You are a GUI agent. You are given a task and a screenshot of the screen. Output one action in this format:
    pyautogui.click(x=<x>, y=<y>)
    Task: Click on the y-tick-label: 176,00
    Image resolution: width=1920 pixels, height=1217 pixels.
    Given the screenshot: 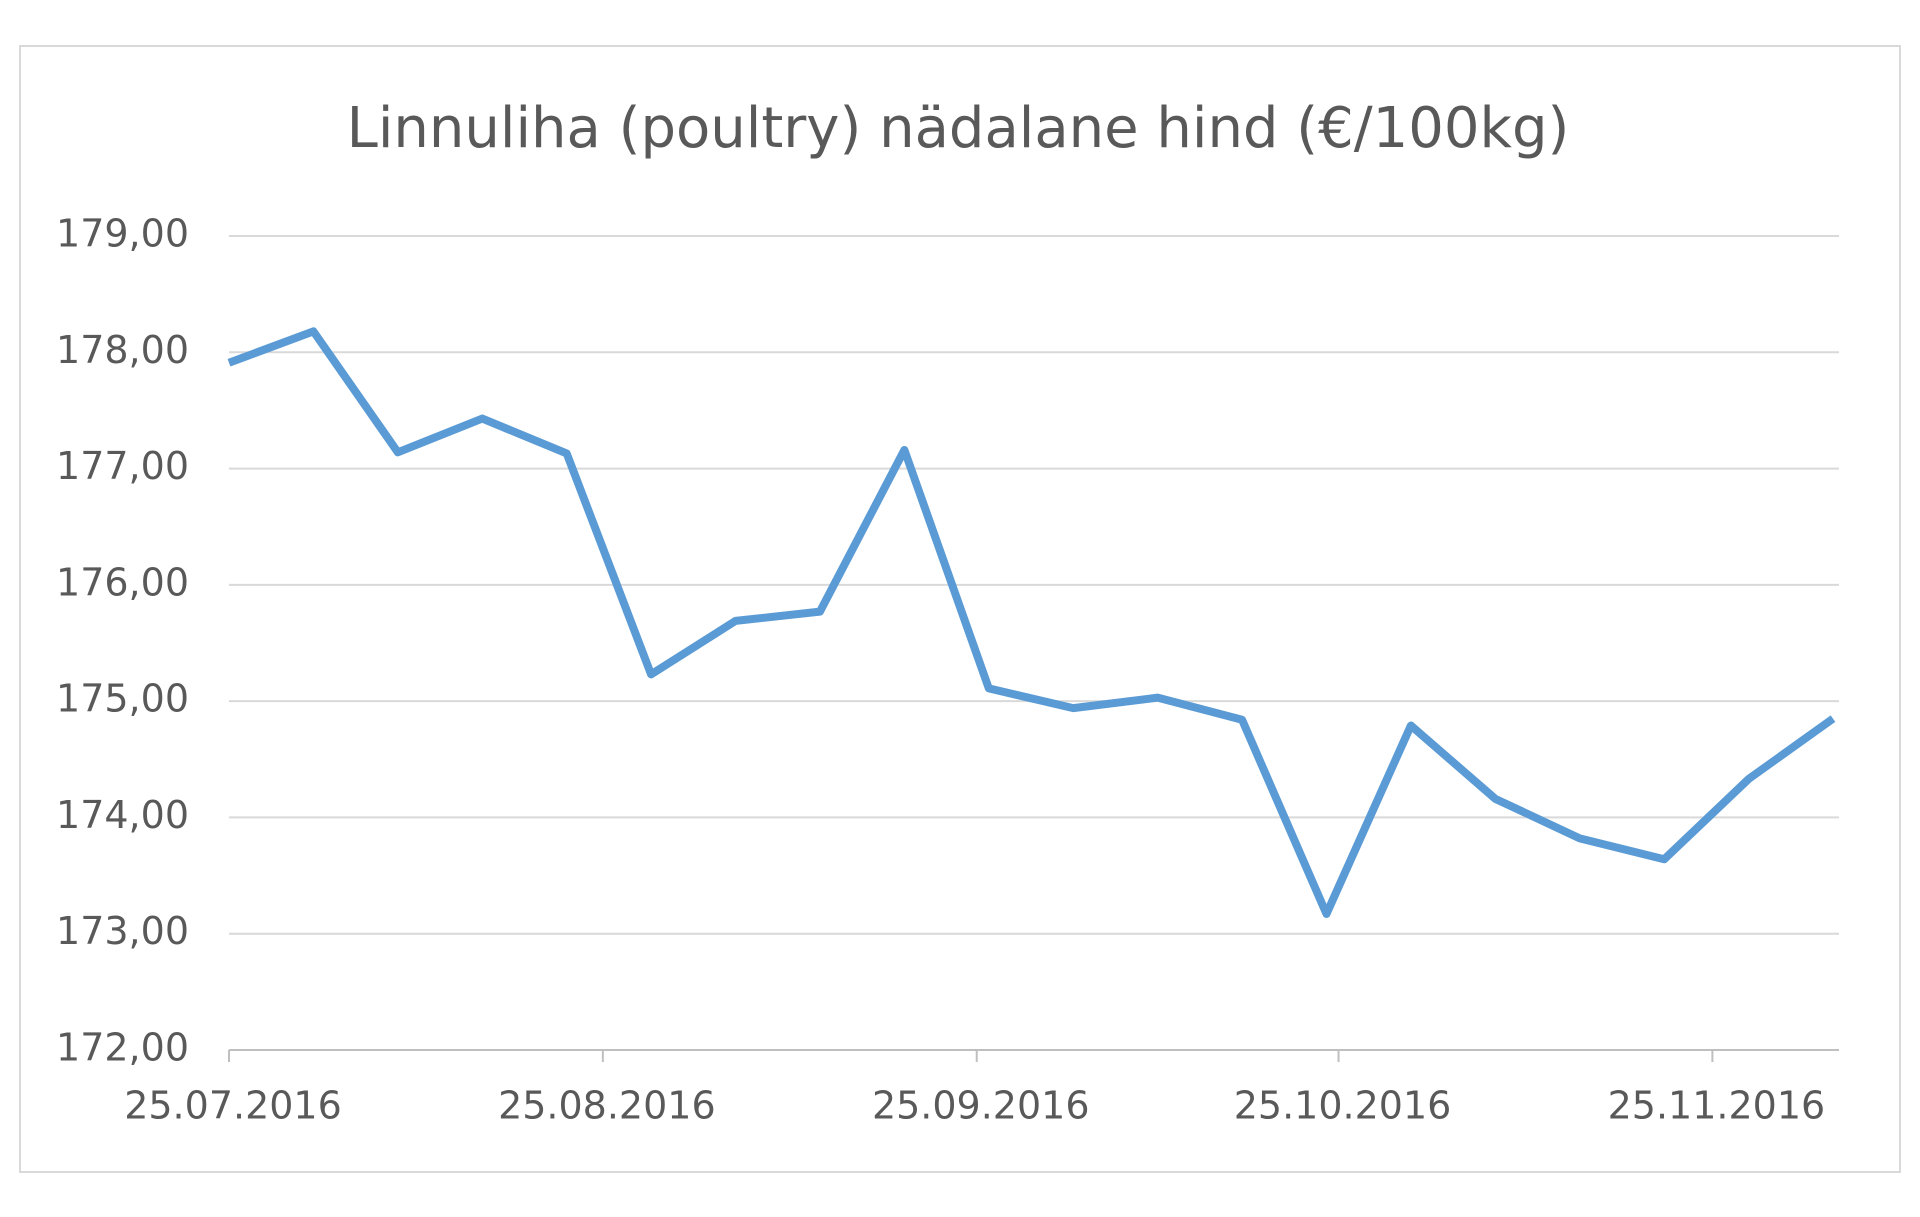 What is the action you would take?
    pyautogui.click(x=122, y=582)
    